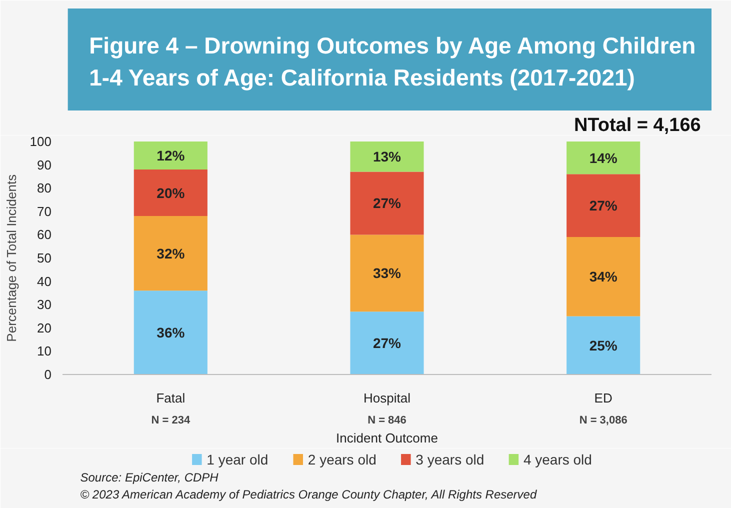 The width and height of the screenshot is (731, 508). Describe the element at coordinates (44, 188) in the screenshot. I see `y-tick-label: 80` at that location.